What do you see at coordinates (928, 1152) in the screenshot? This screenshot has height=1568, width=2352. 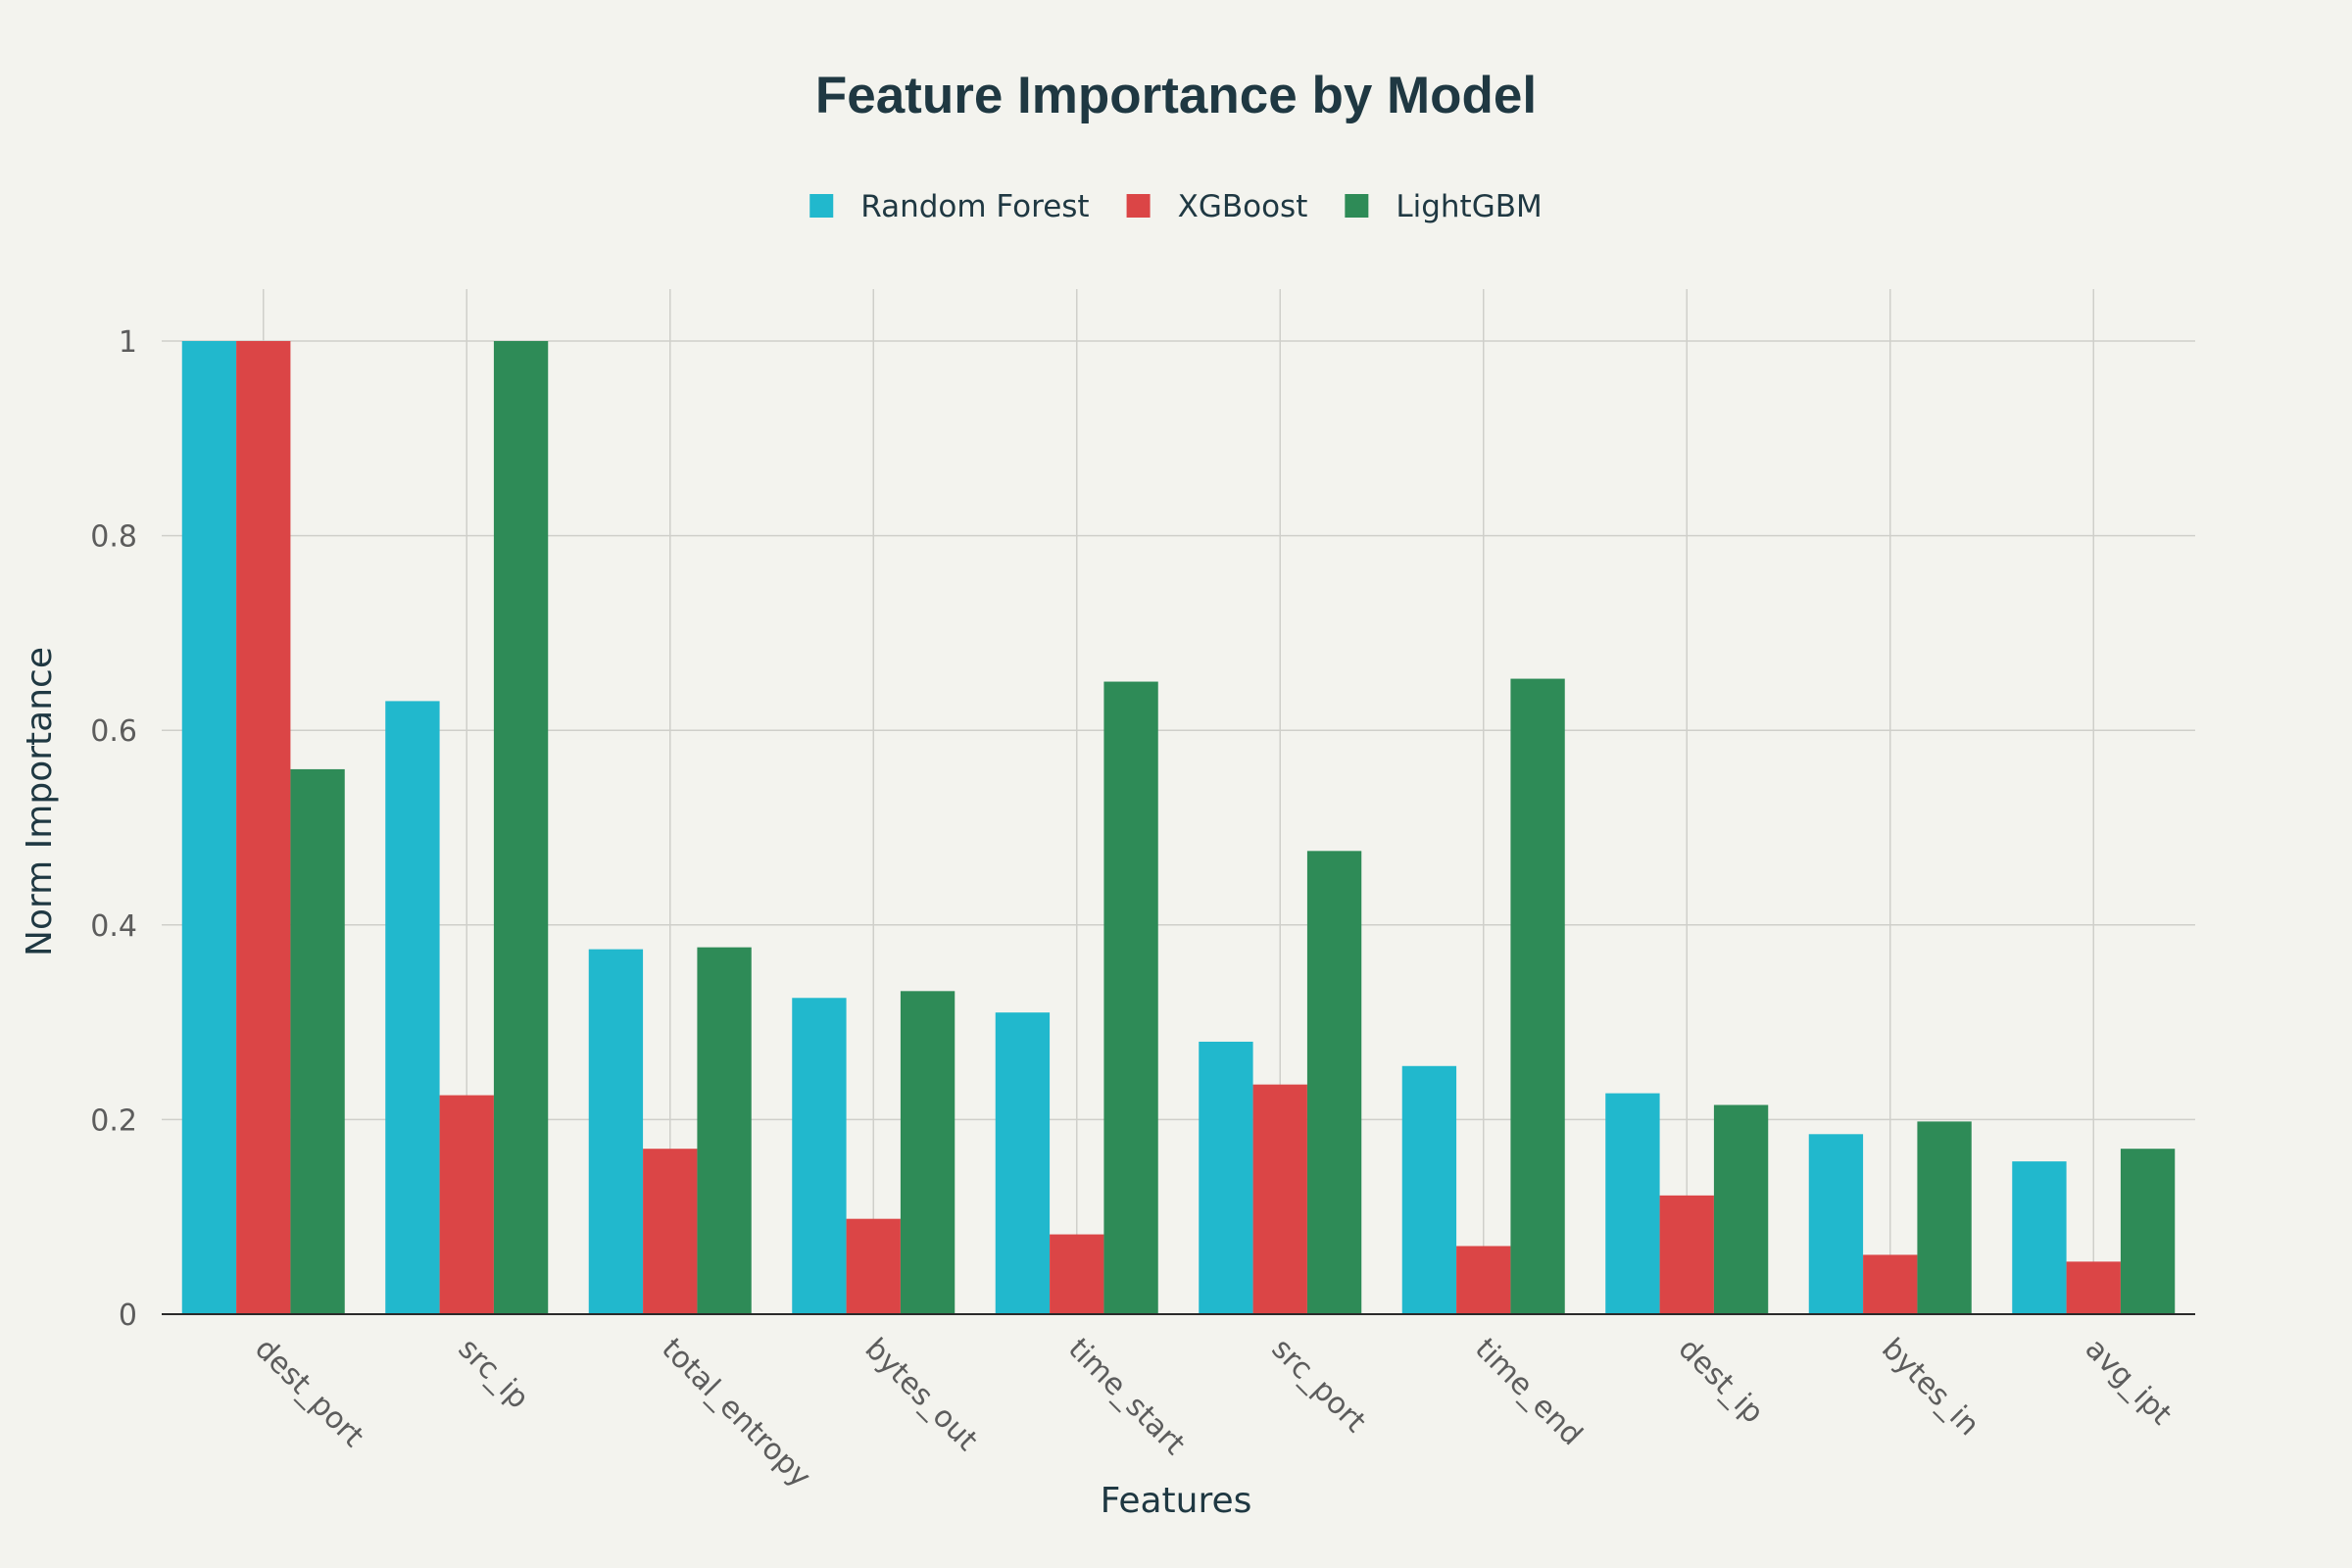 I see `bar-lightgbm-bytes-out` at bounding box center [928, 1152].